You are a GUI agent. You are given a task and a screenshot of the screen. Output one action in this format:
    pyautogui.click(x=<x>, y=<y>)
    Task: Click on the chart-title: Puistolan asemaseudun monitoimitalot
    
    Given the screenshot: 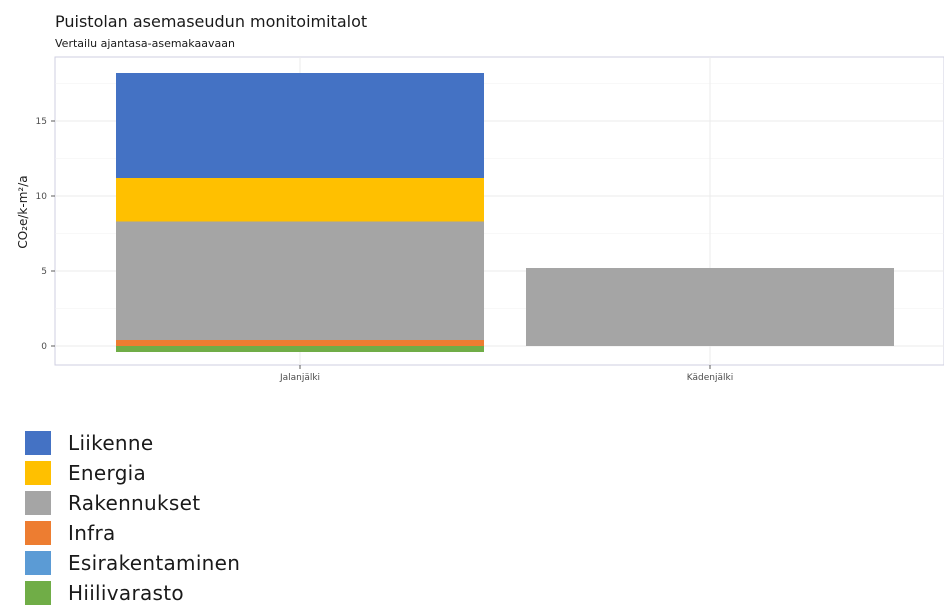 What is the action you would take?
    pyautogui.click(x=211, y=21)
    